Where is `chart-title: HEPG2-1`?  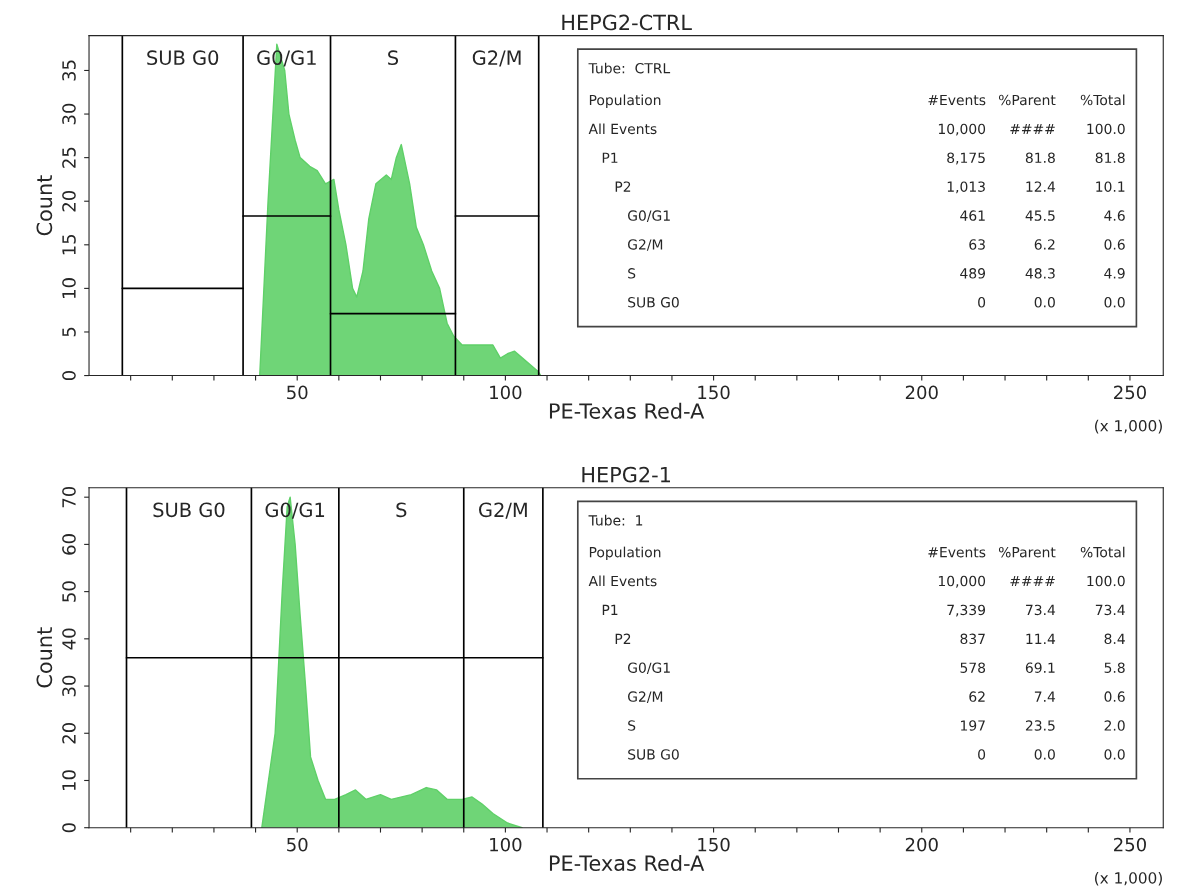 chart-title: HEPG2-1 is located at coordinates (626, 474).